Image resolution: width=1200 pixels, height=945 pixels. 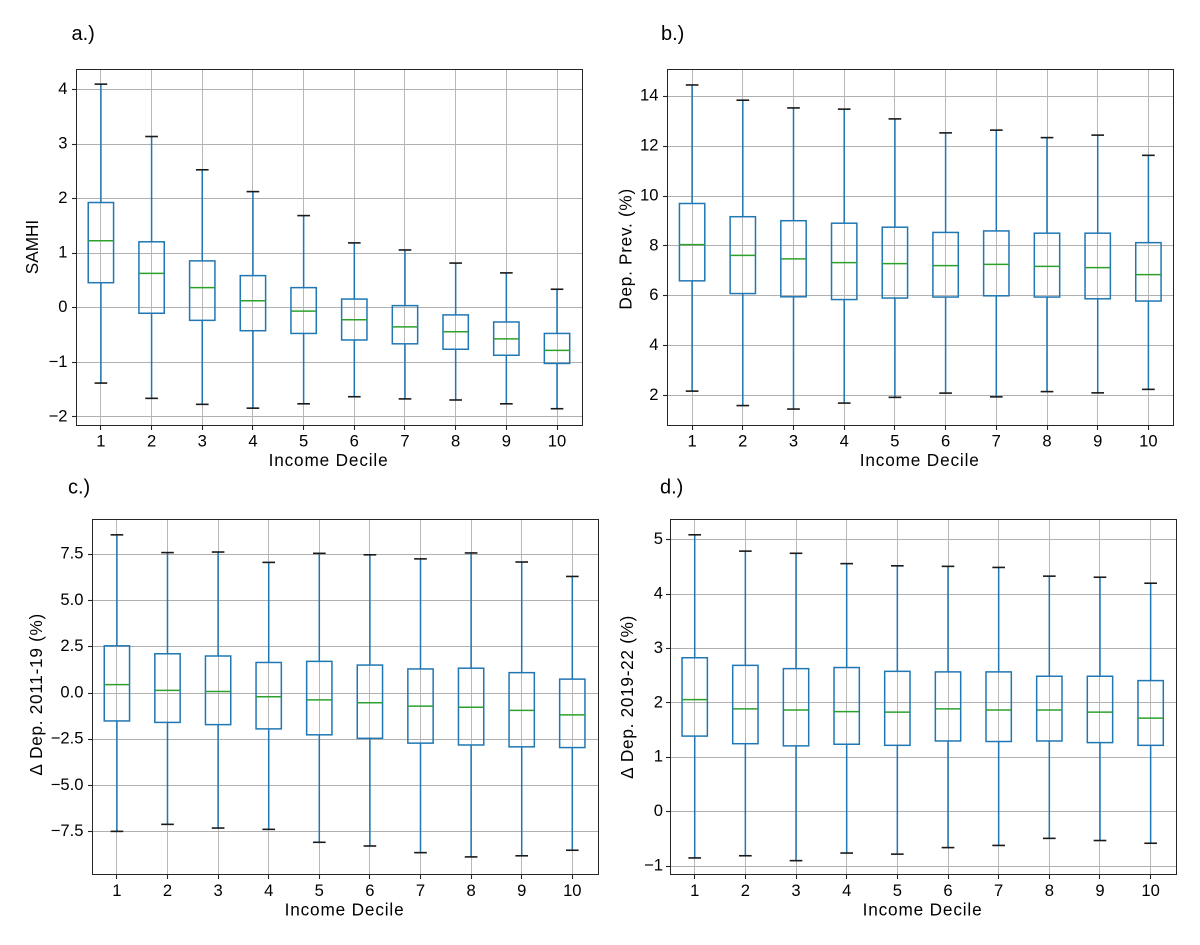 What do you see at coordinates (626, 249) in the screenshot?
I see `svg-text: Dep. Prev. (%)` at bounding box center [626, 249].